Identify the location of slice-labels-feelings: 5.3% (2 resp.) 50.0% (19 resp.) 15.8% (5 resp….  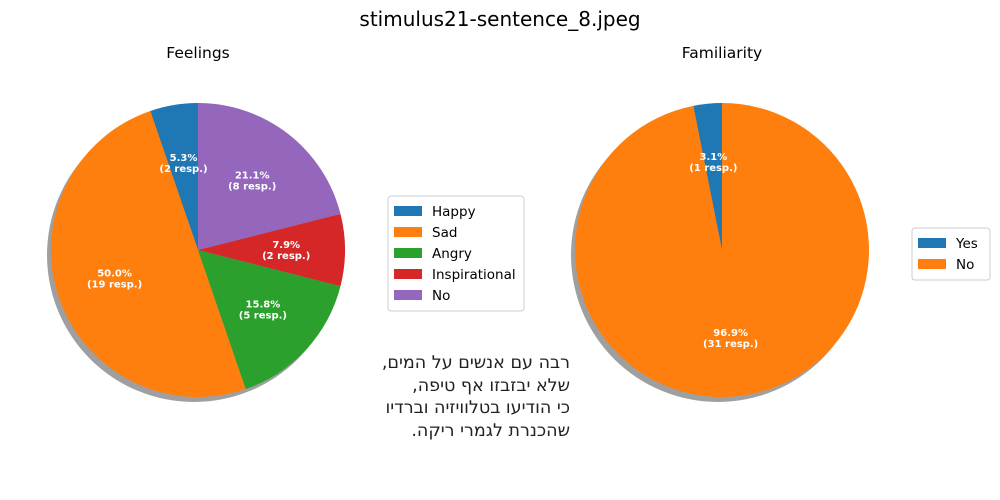
(198, 237).